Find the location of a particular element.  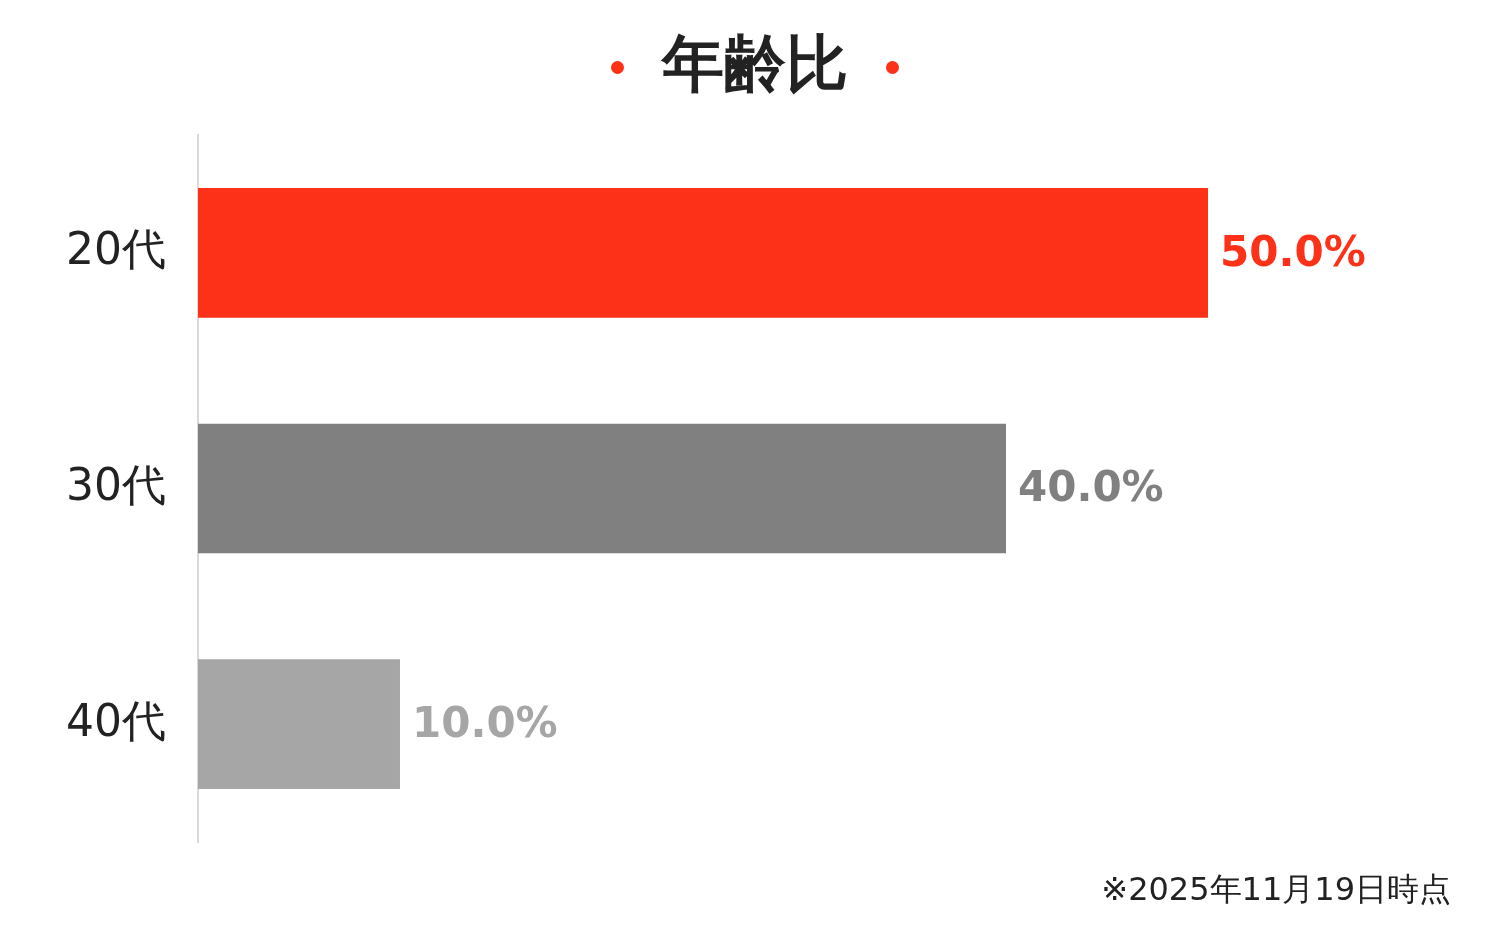

text: ※2025年11月19日時点 is located at coordinates (1276, 889).